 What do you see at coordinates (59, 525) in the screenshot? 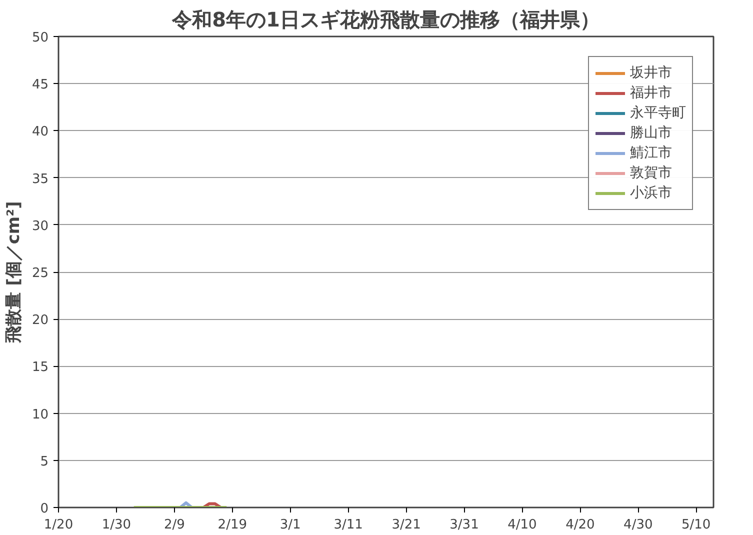
I see `x-tick-label: 1/20` at bounding box center [59, 525].